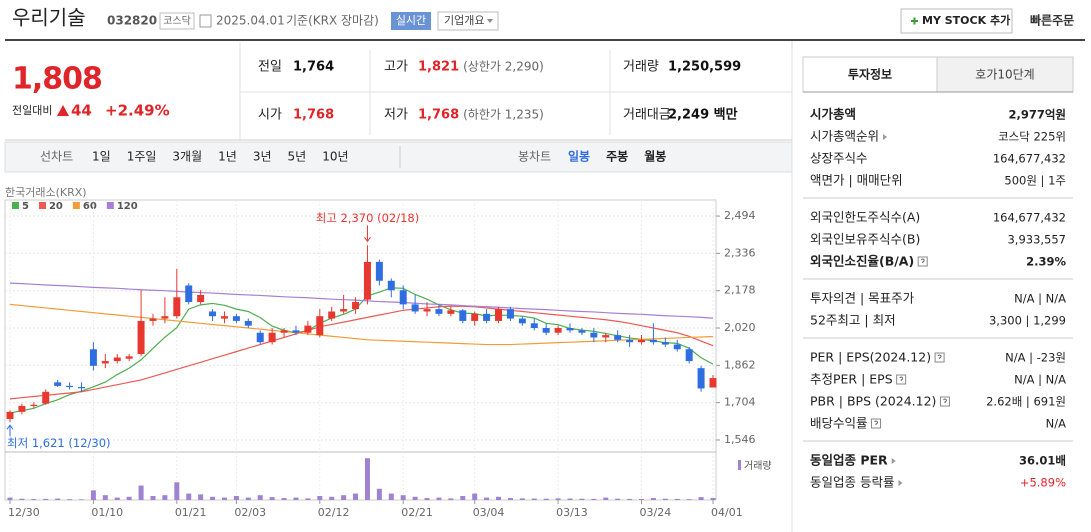 The width and height of the screenshot is (1091, 532). Describe the element at coordinates (851, 379) in the screenshot. I see `info-label: 추정PER | EPS` at that location.